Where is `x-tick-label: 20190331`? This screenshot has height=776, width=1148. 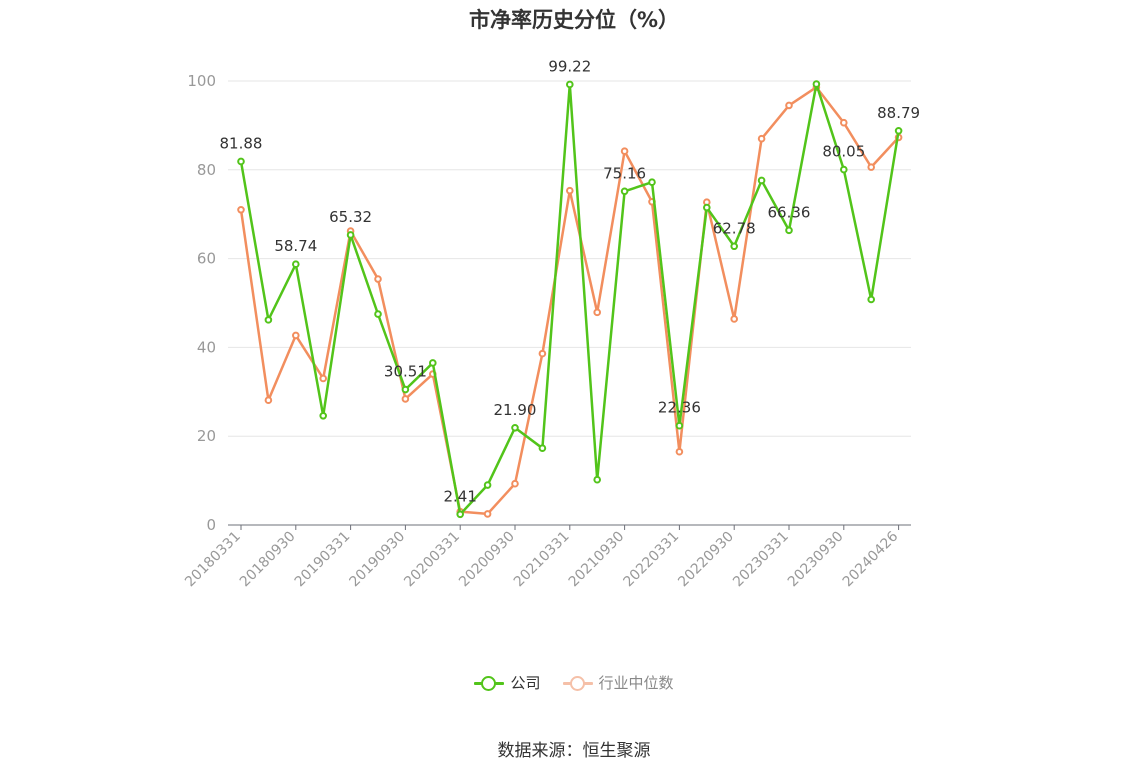
x-tick-label: 20190331 is located at coordinates (323, 560).